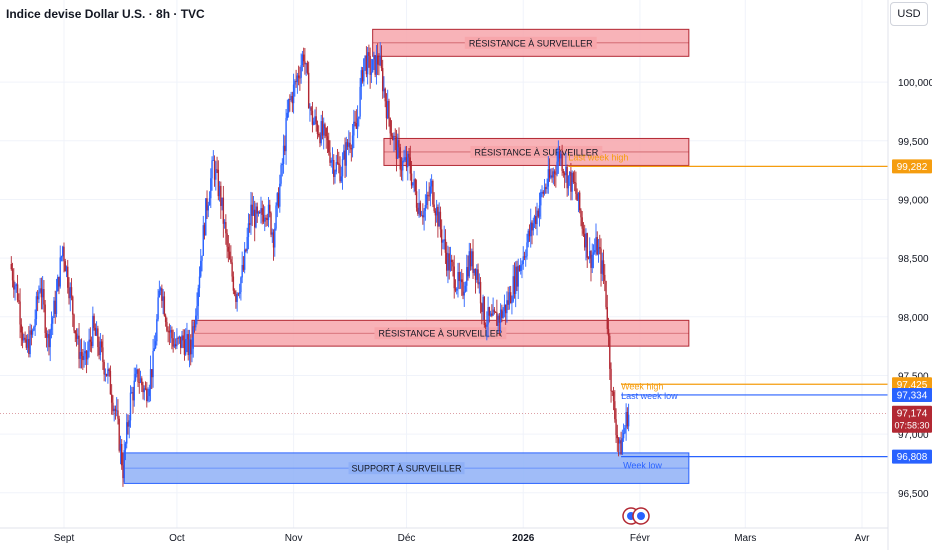 This screenshot has height=550, width=932. Describe the element at coordinates (913, 376) in the screenshot. I see `price-tick-label: 97,500` at that location.